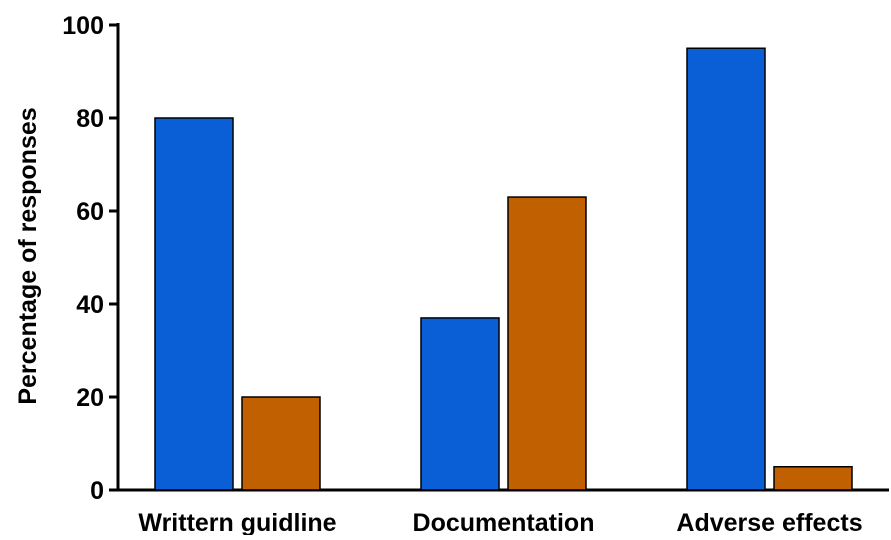 The height and width of the screenshot is (540, 891). What do you see at coordinates (28, 255) in the screenshot?
I see `y-axis-label: Percentage of responses` at bounding box center [28, 255].